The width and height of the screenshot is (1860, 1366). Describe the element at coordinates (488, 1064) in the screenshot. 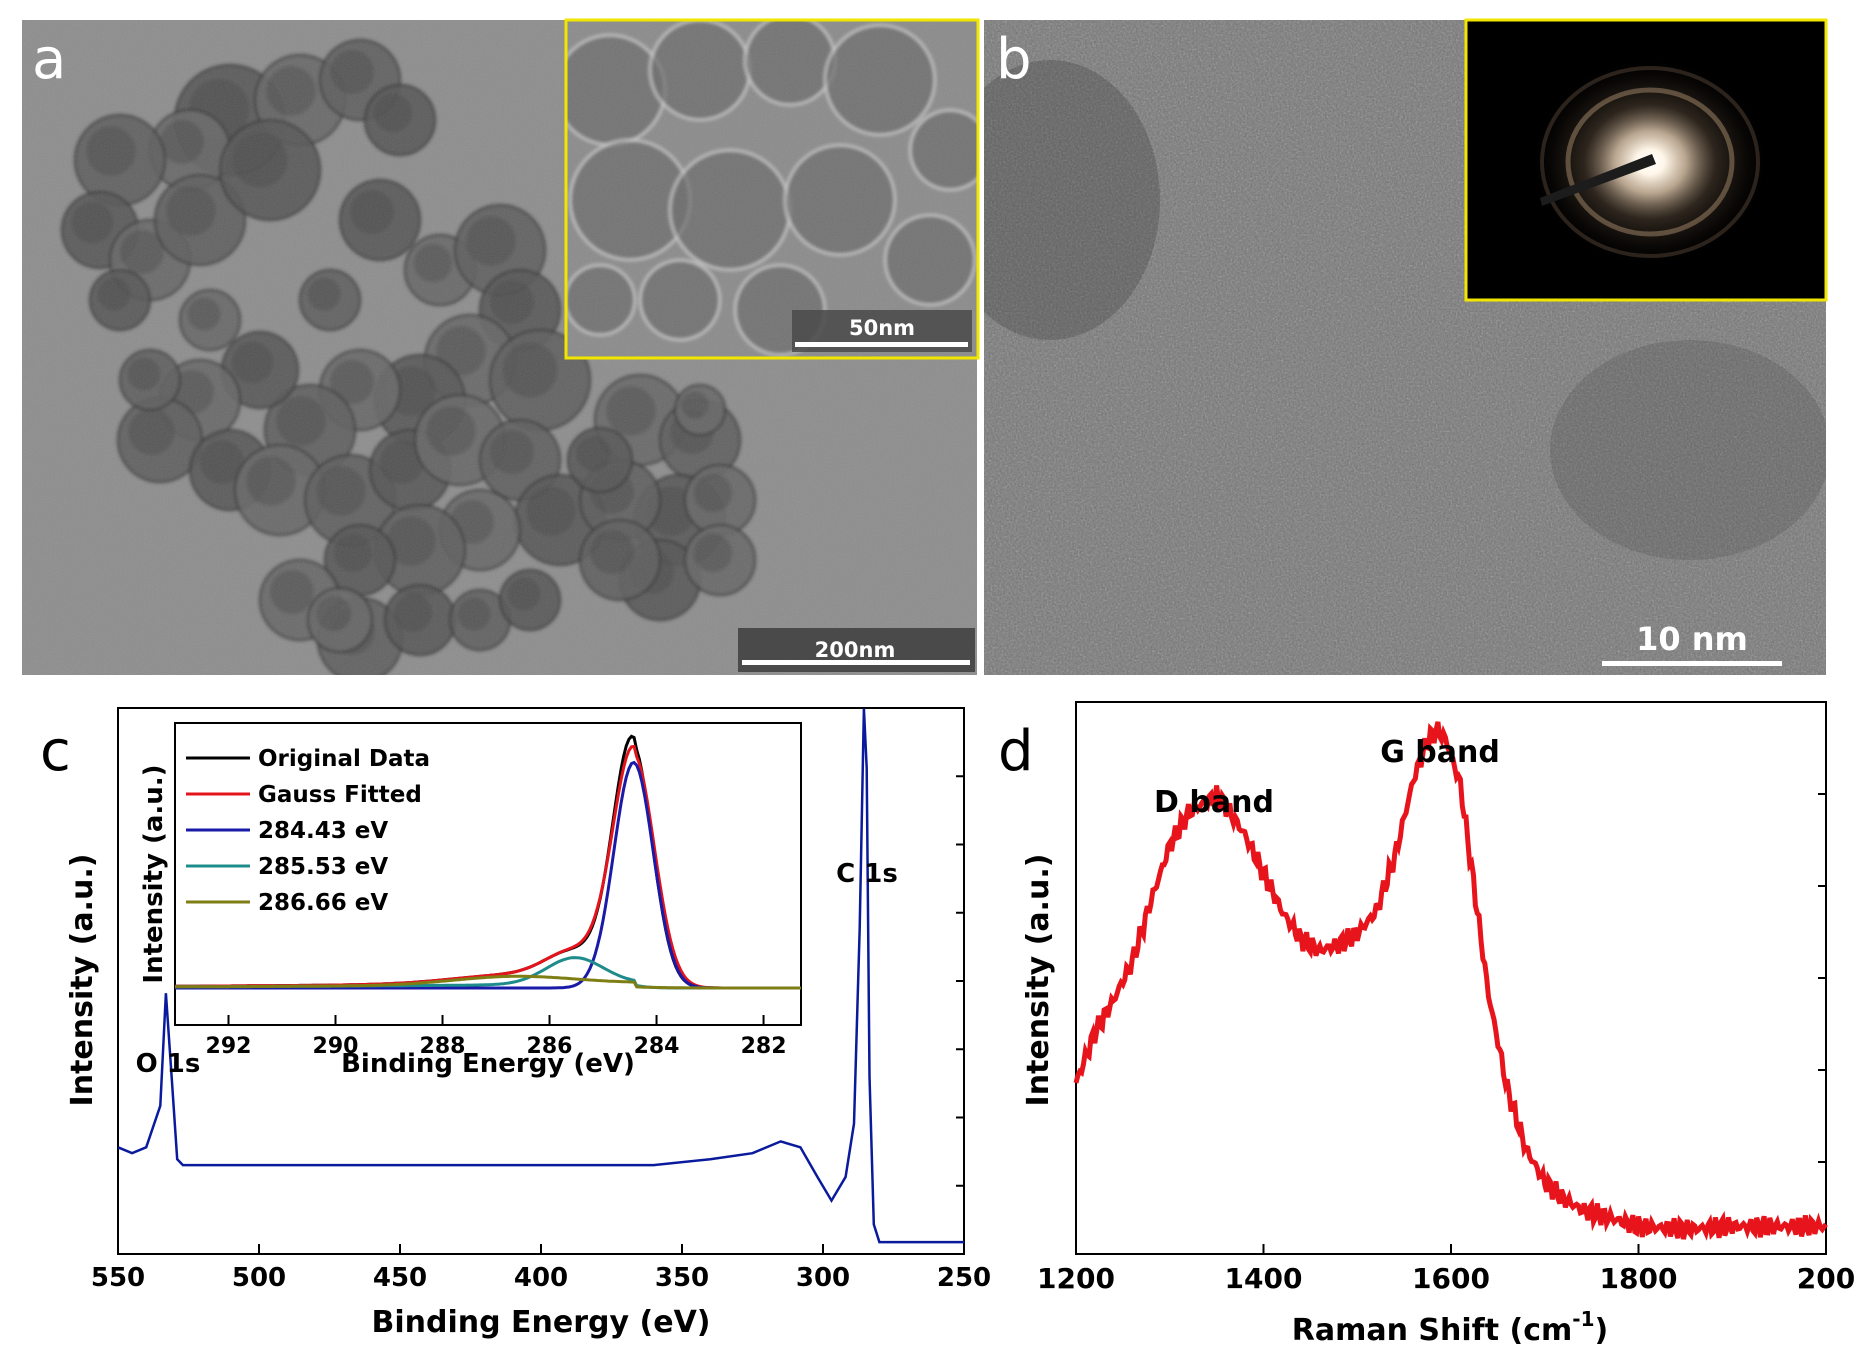

I see `inset-x-axis-label: Binding Energy (eV)` at that location.